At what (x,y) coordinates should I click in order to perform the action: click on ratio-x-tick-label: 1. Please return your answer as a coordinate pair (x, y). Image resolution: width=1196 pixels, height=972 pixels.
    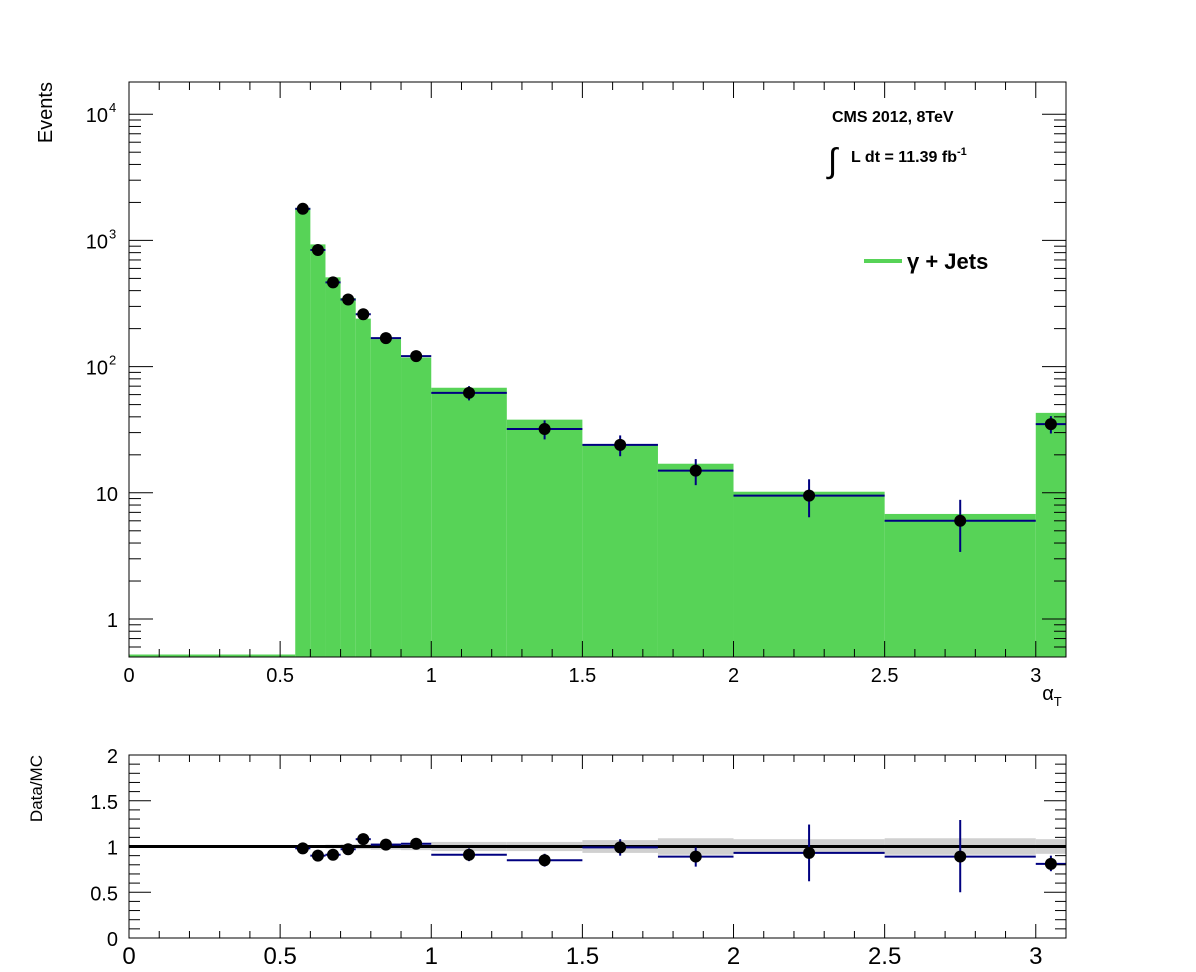
    Looking at the image, I should click on (431, 956).